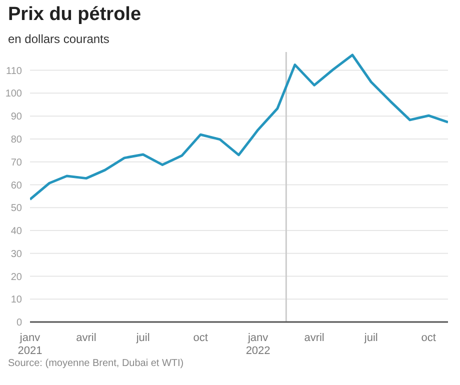 Image resolution: width=460 pixels, height=385 pixels. I want to click on y-tick-label: 20, so click(16, 277).